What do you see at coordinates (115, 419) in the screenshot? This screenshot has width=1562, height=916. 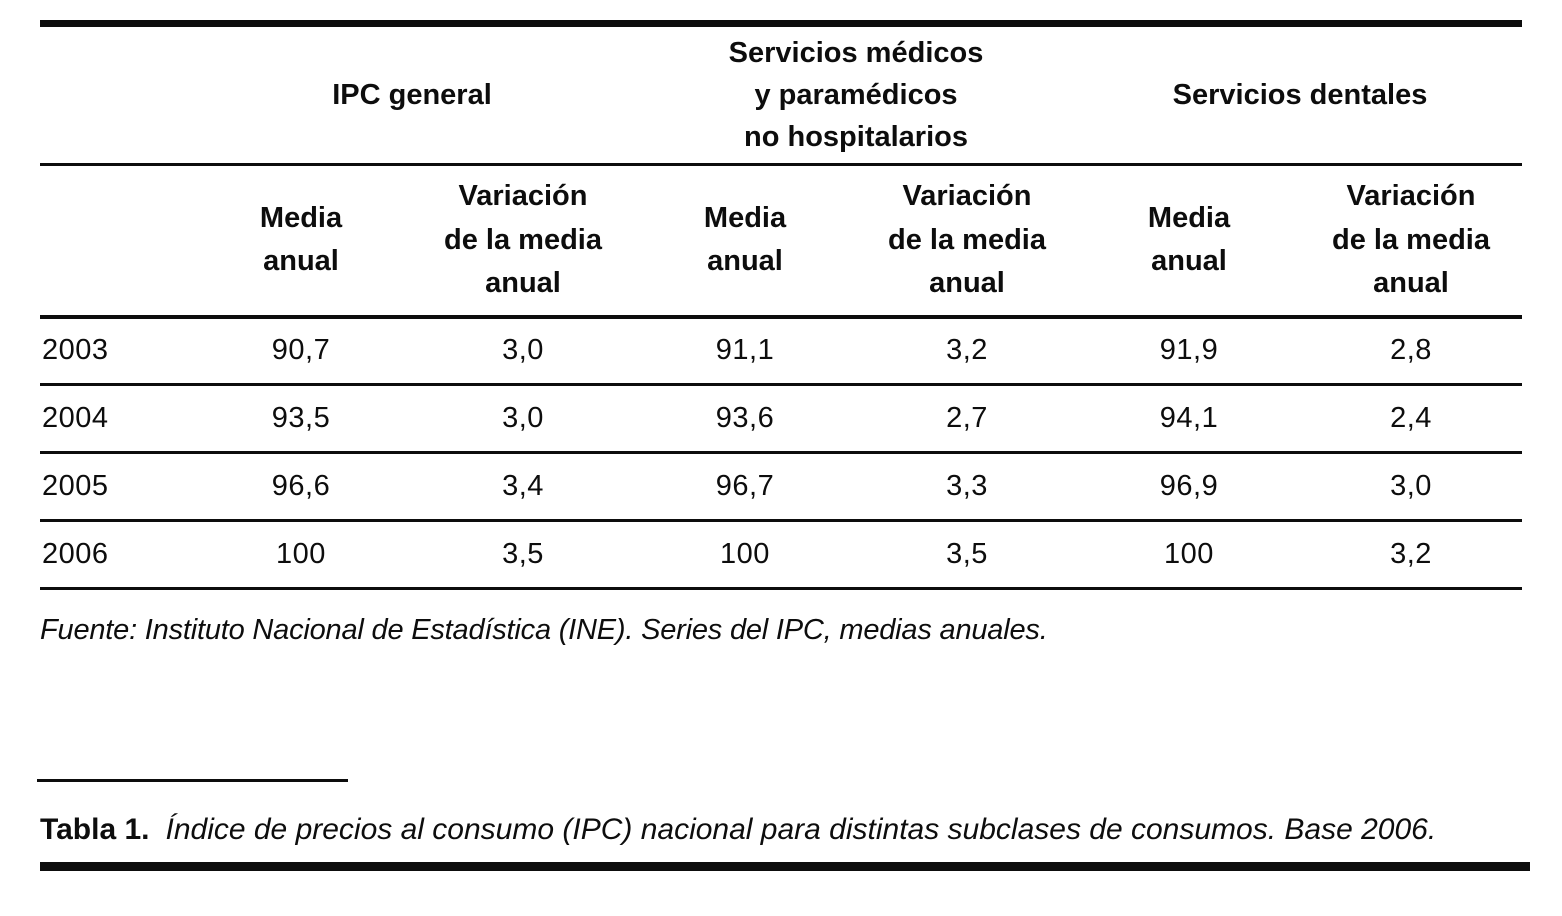 I see `year-cell: 2004` at bounding box center [115, 419].